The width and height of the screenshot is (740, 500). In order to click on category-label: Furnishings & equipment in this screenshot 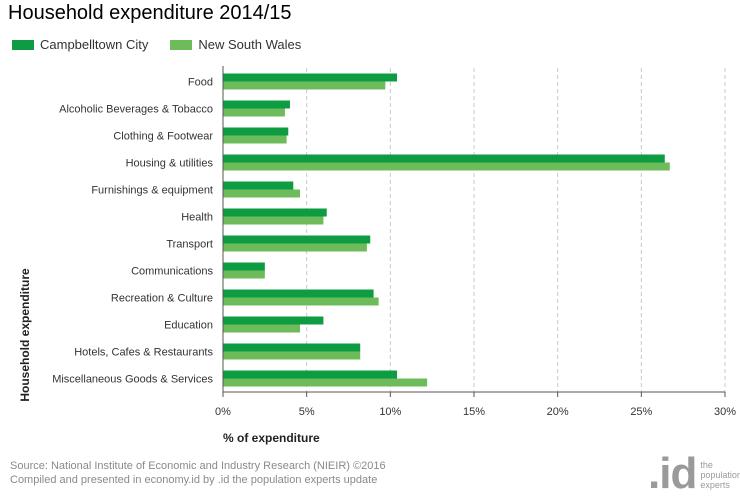, I will do `click(152, 191)`.